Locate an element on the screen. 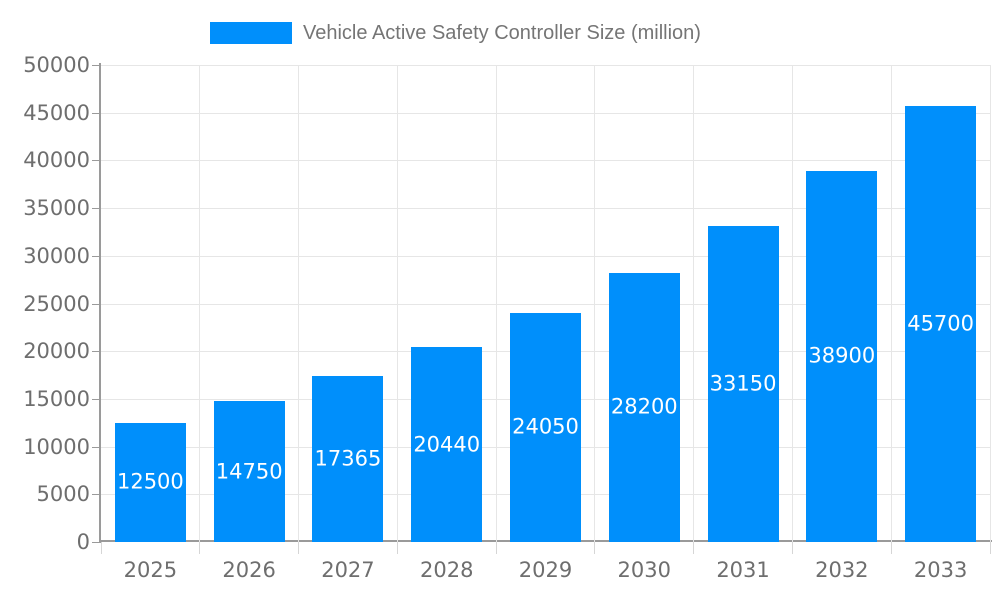  x-tick-label-2032: 2032 is located at coordinates (842, 570).